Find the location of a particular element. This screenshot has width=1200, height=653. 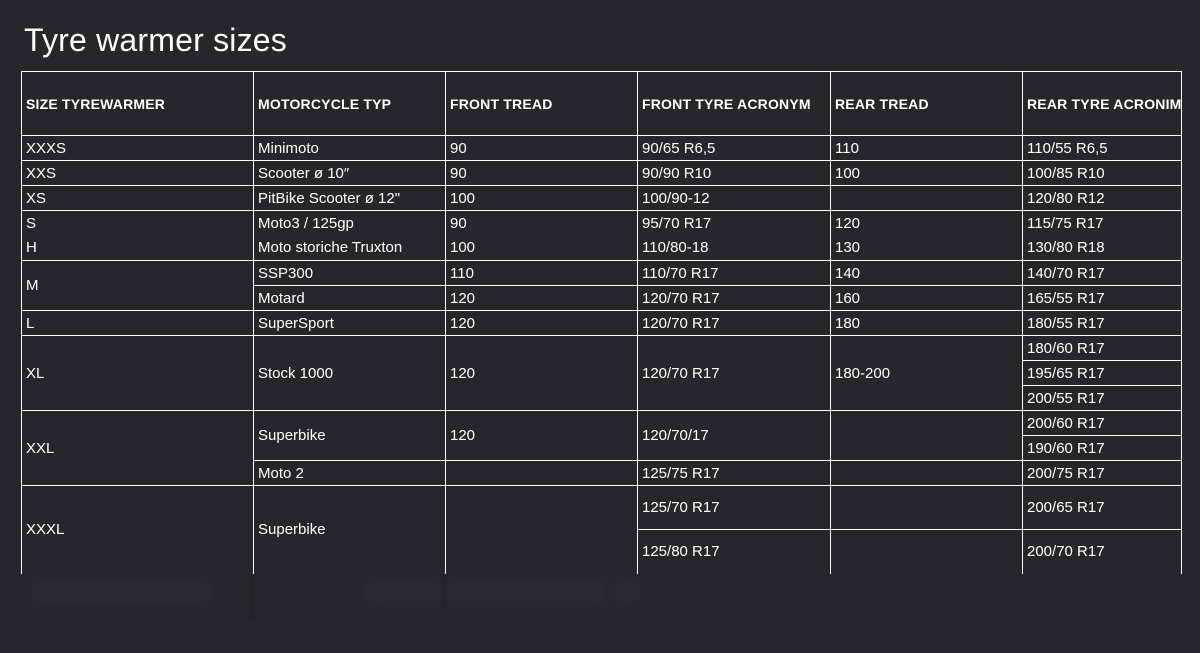

cell-s-type: Moto3 / 125gp is located at coordinates (349, 223).